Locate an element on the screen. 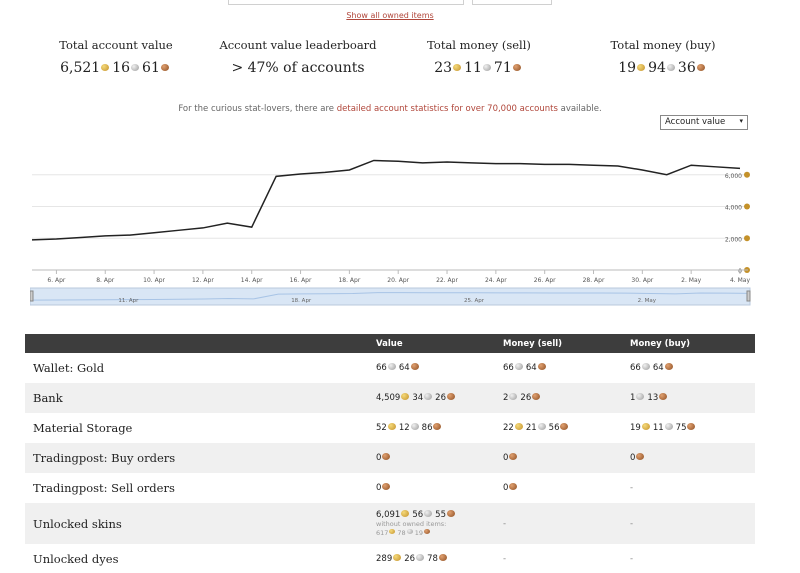  amount-number: 78 is located at coordinates (432, 559).